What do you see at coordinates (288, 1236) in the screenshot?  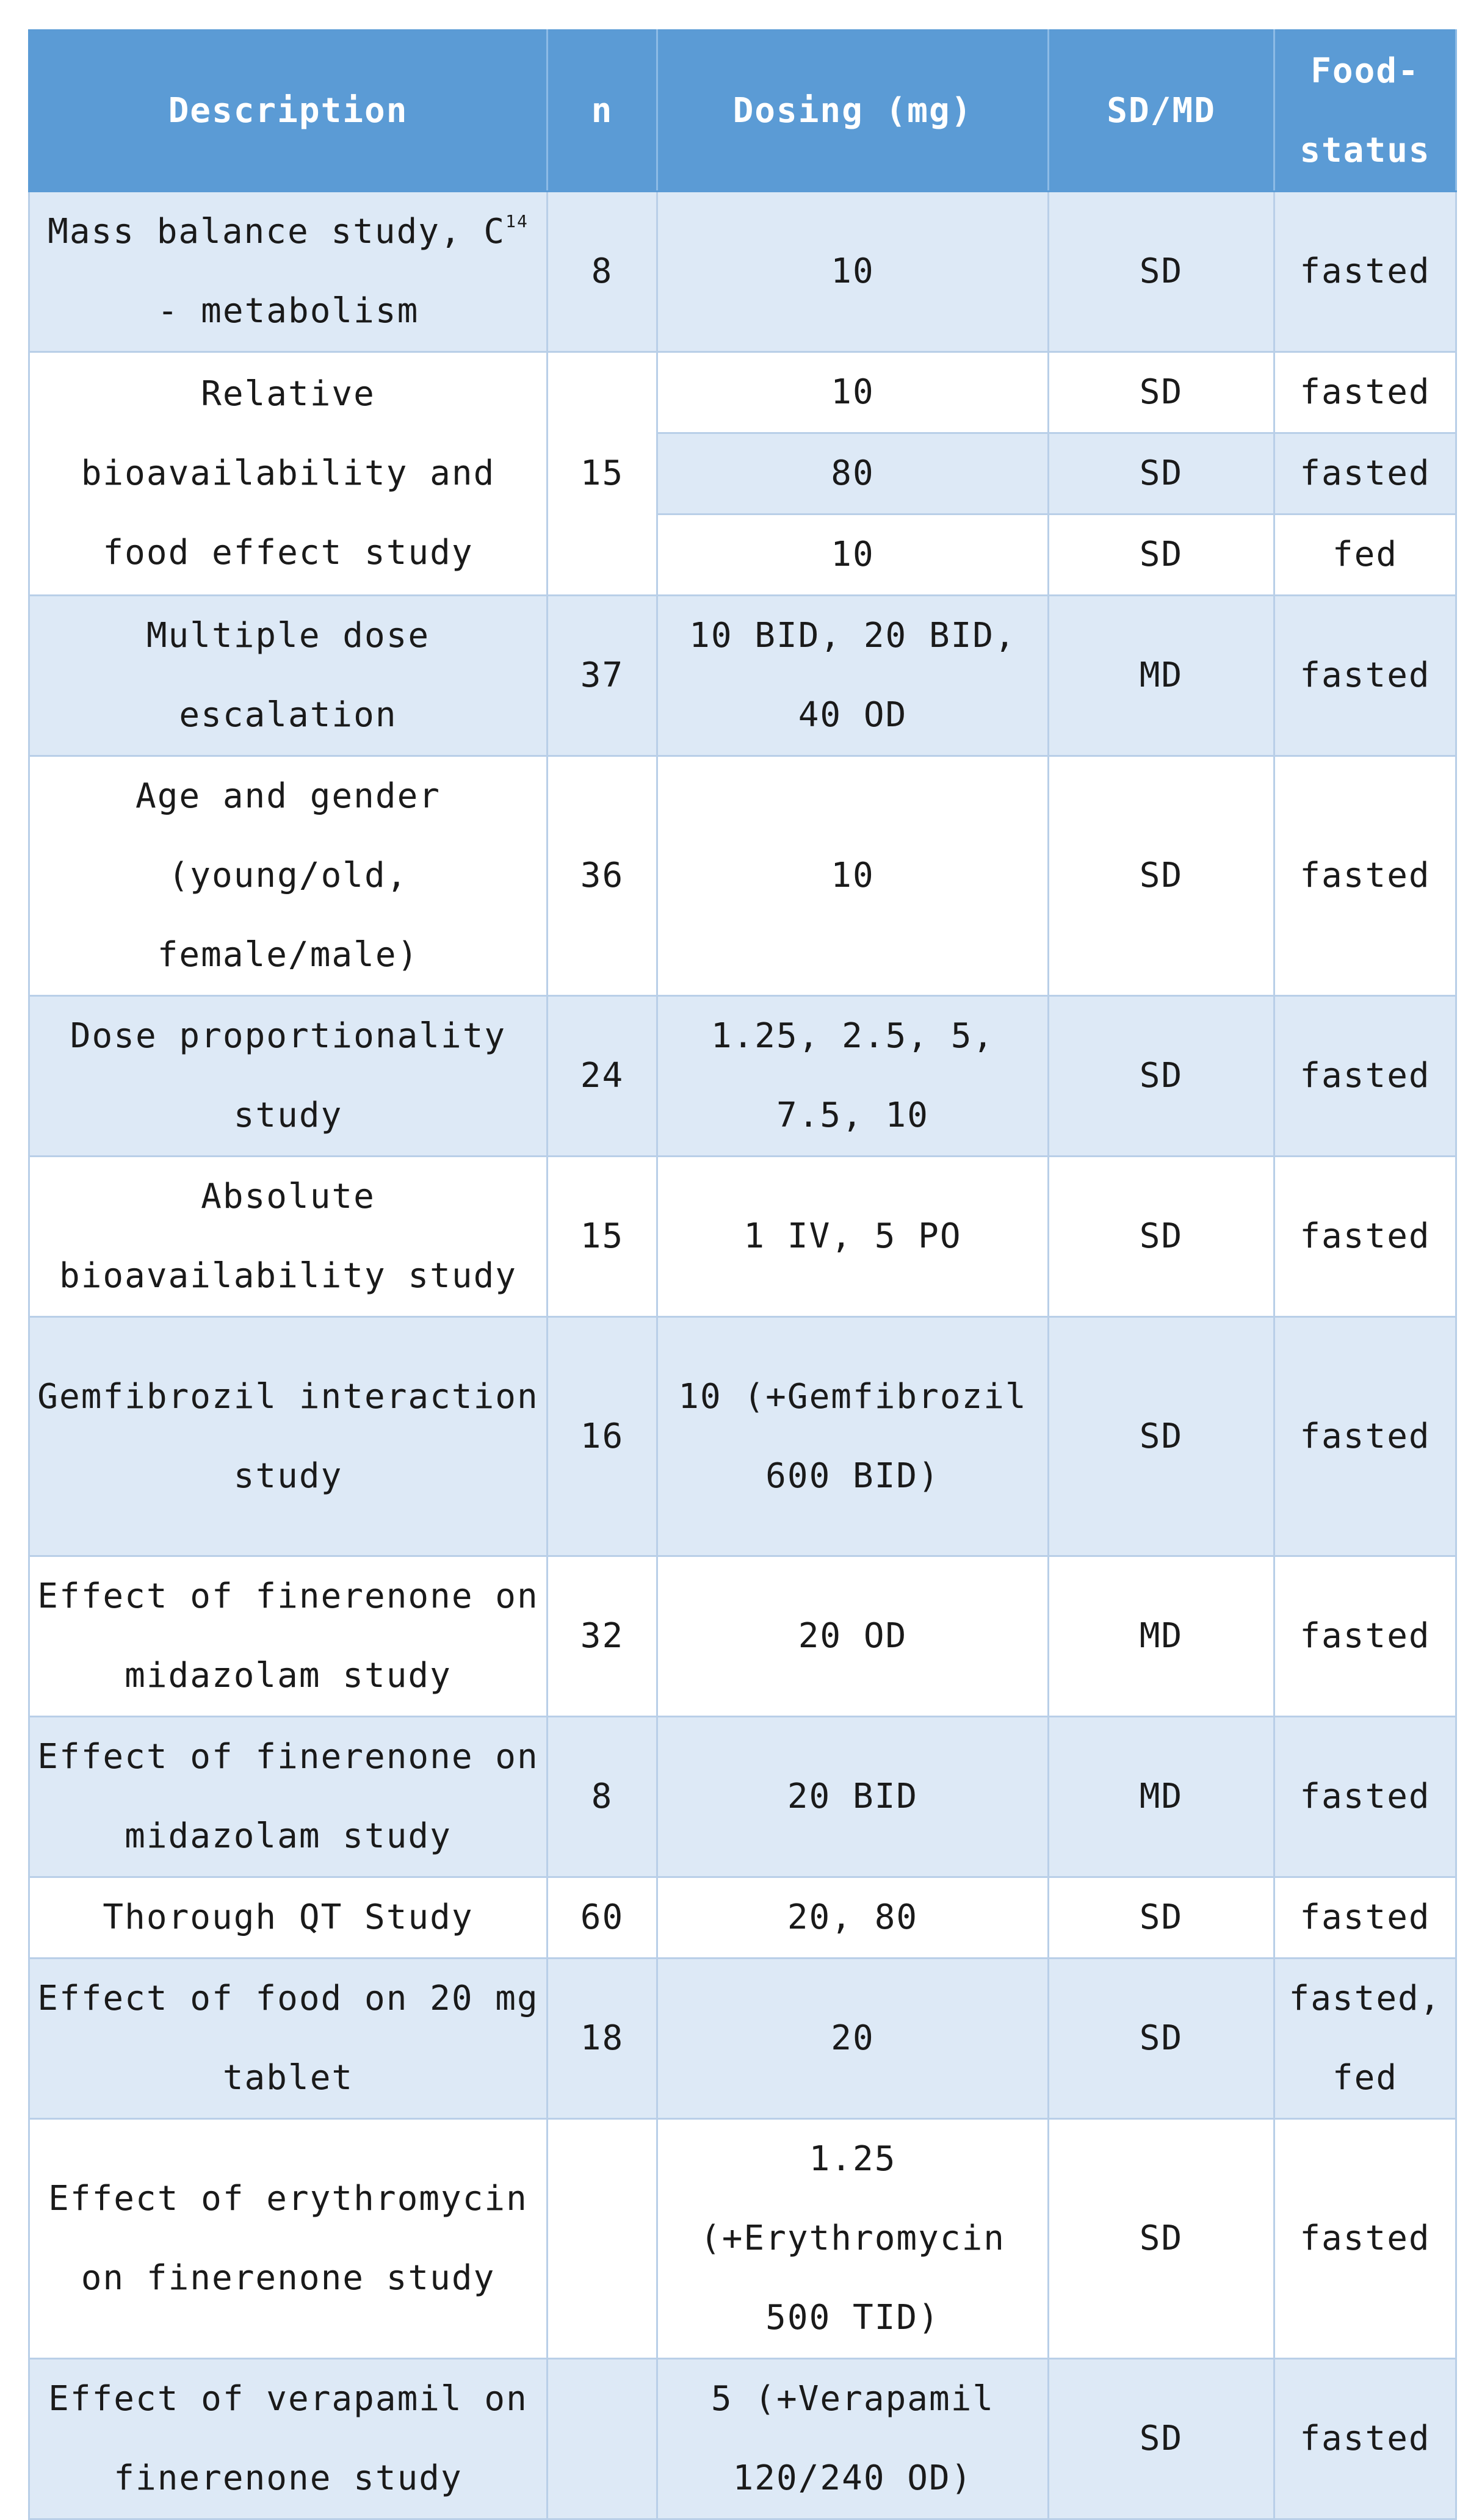 I see `cell-description: Absolute bioavailability study` at bounding box center [288, 1236].